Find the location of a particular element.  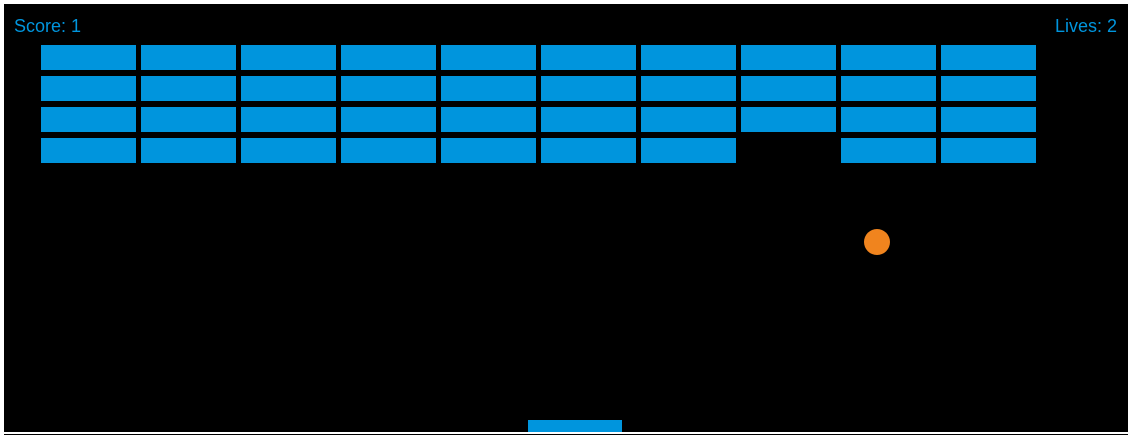

score-display: Score: 1 is located at coordinates (48, 26).